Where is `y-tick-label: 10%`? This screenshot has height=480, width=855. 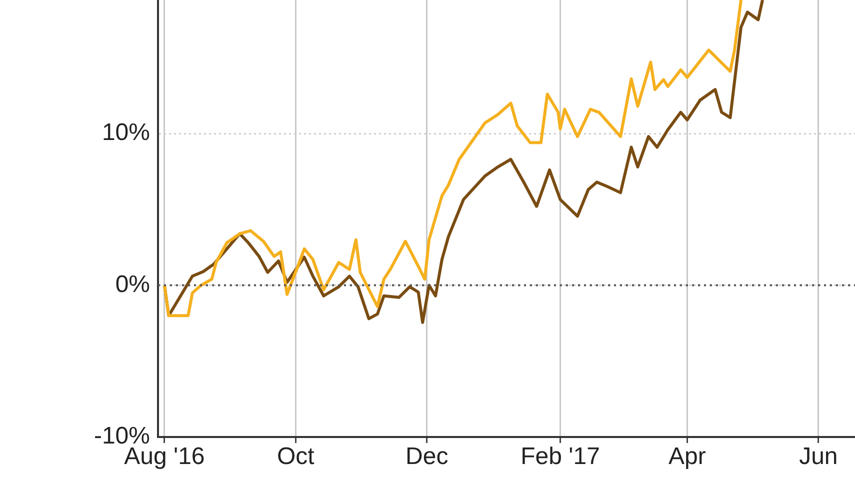 y-tick-label: 10% is located at coordinates (126, 132).